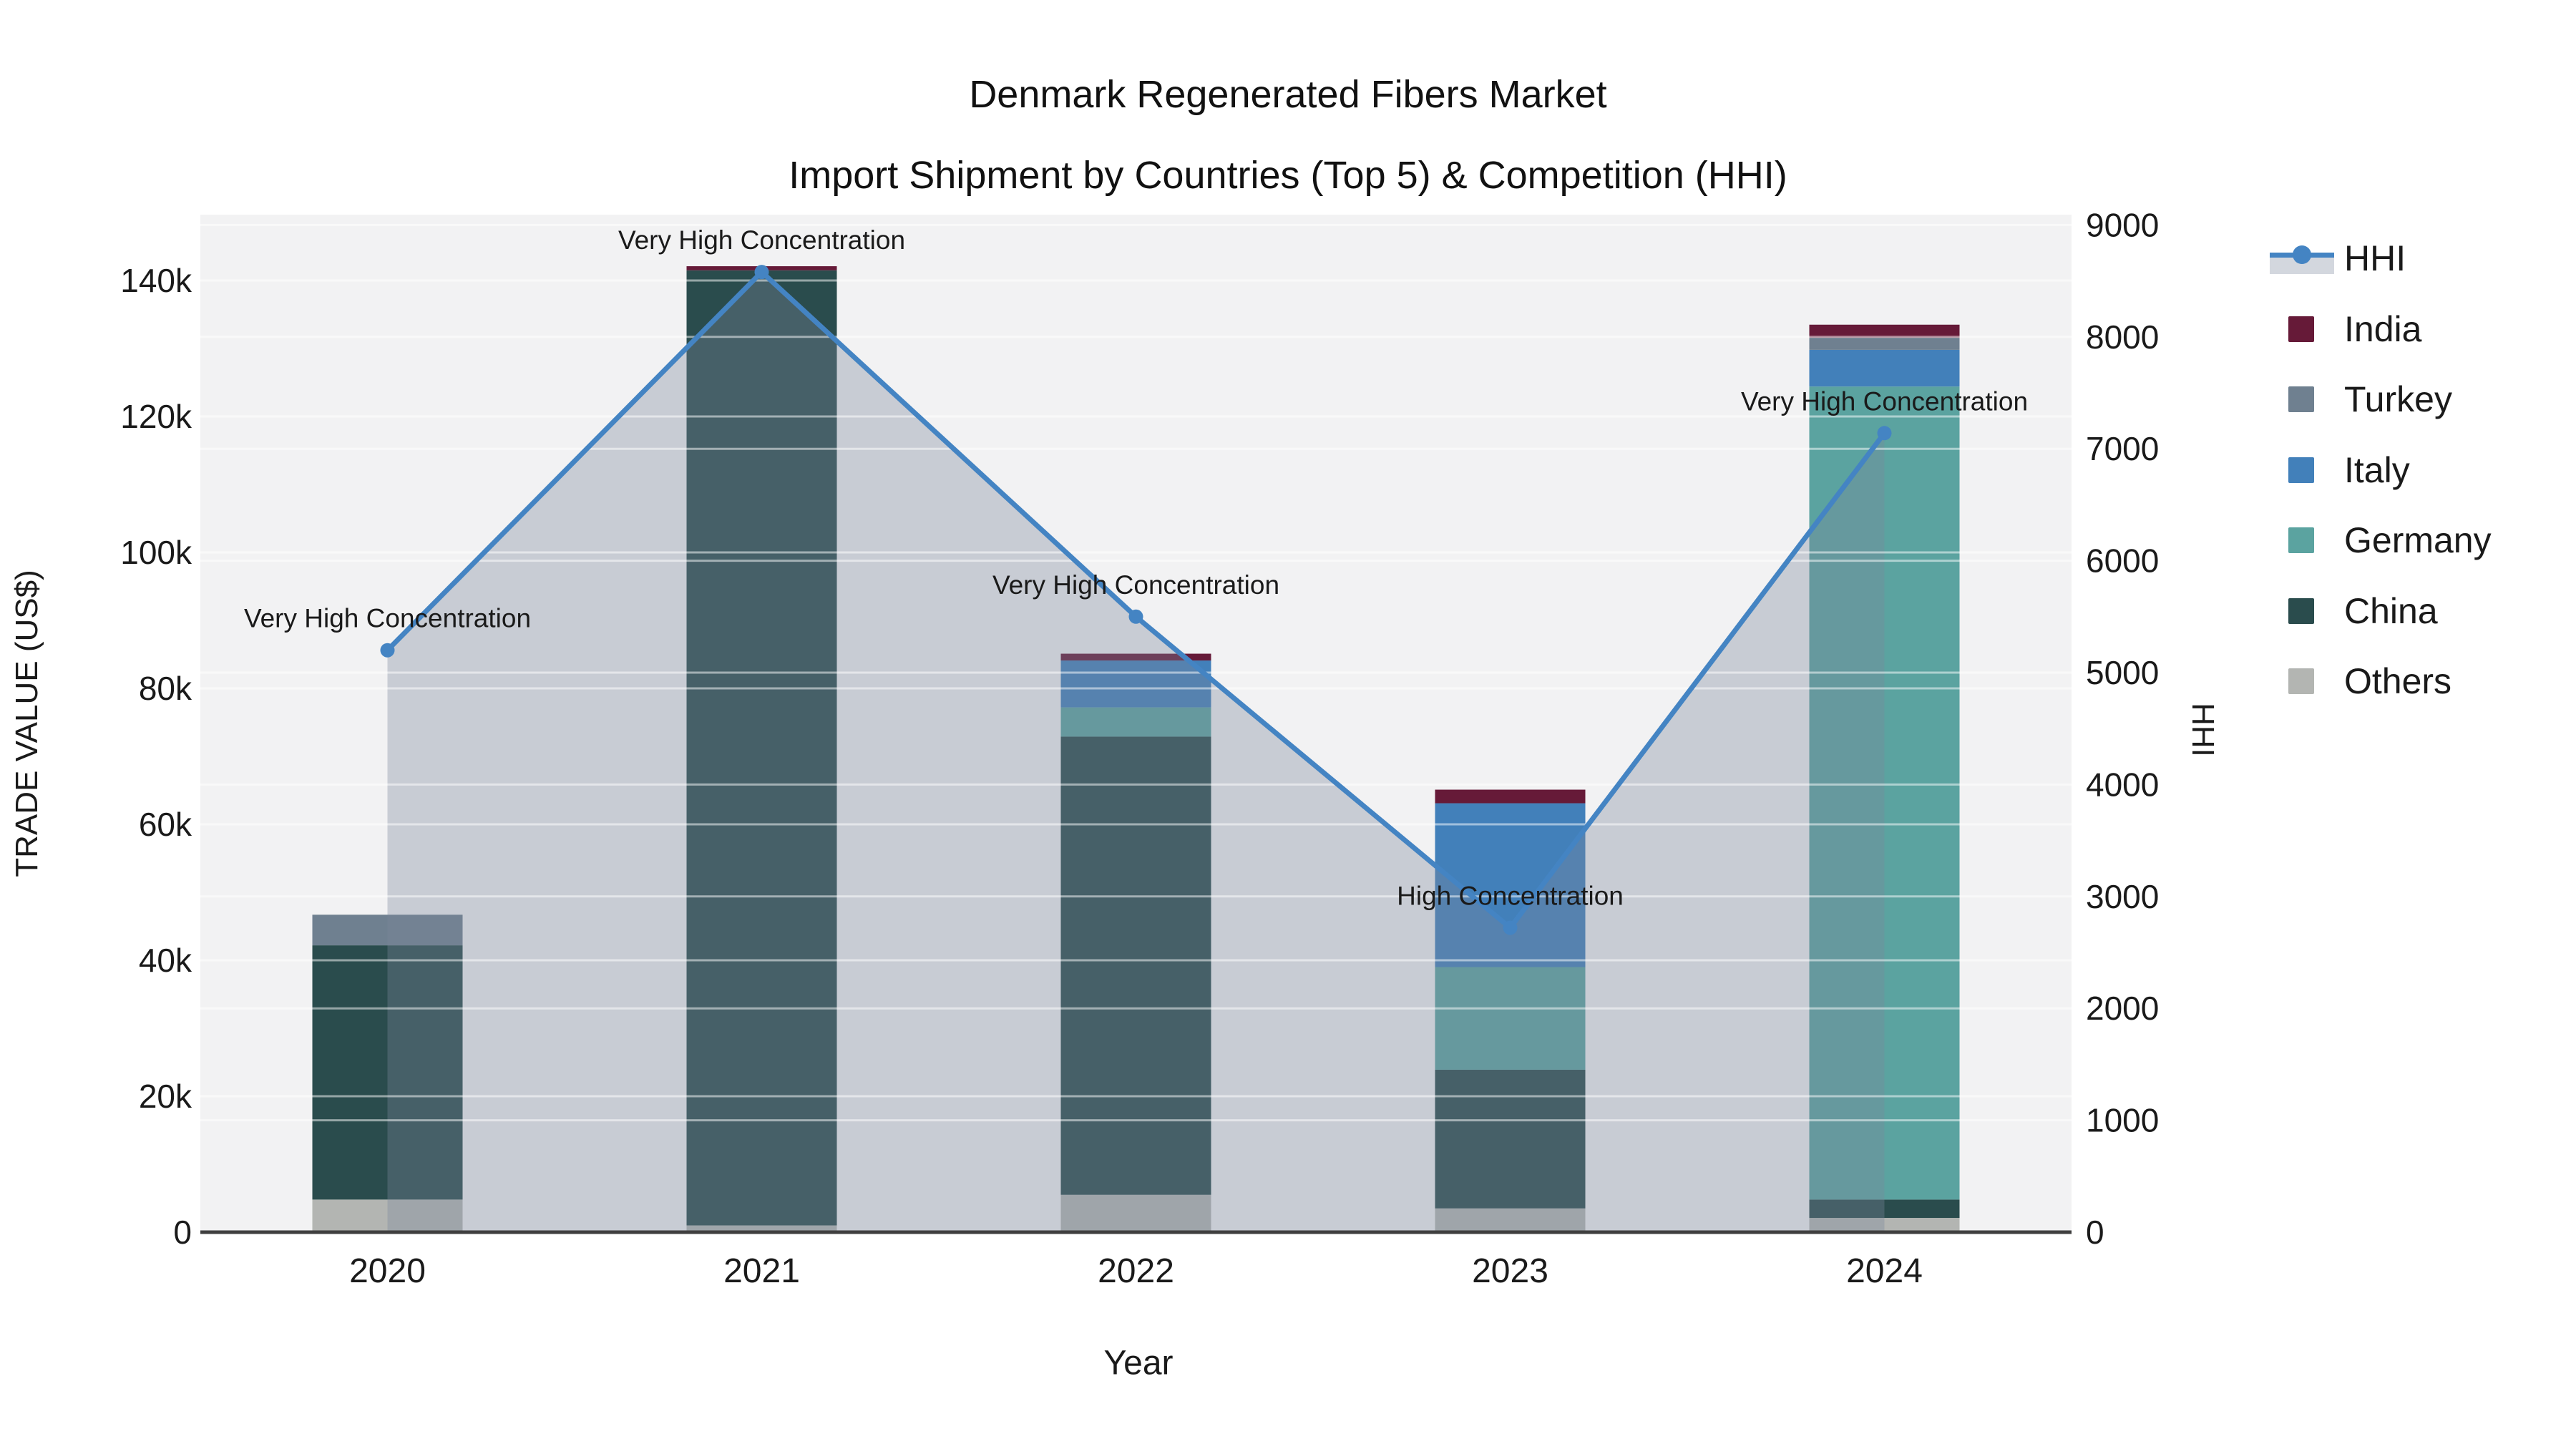 The image size is (2576, 1449). What do you see at coordinates (1884, 331) in the screenshot?
I see `bar-segment-india-2024` at bounding box center [1884, 331].